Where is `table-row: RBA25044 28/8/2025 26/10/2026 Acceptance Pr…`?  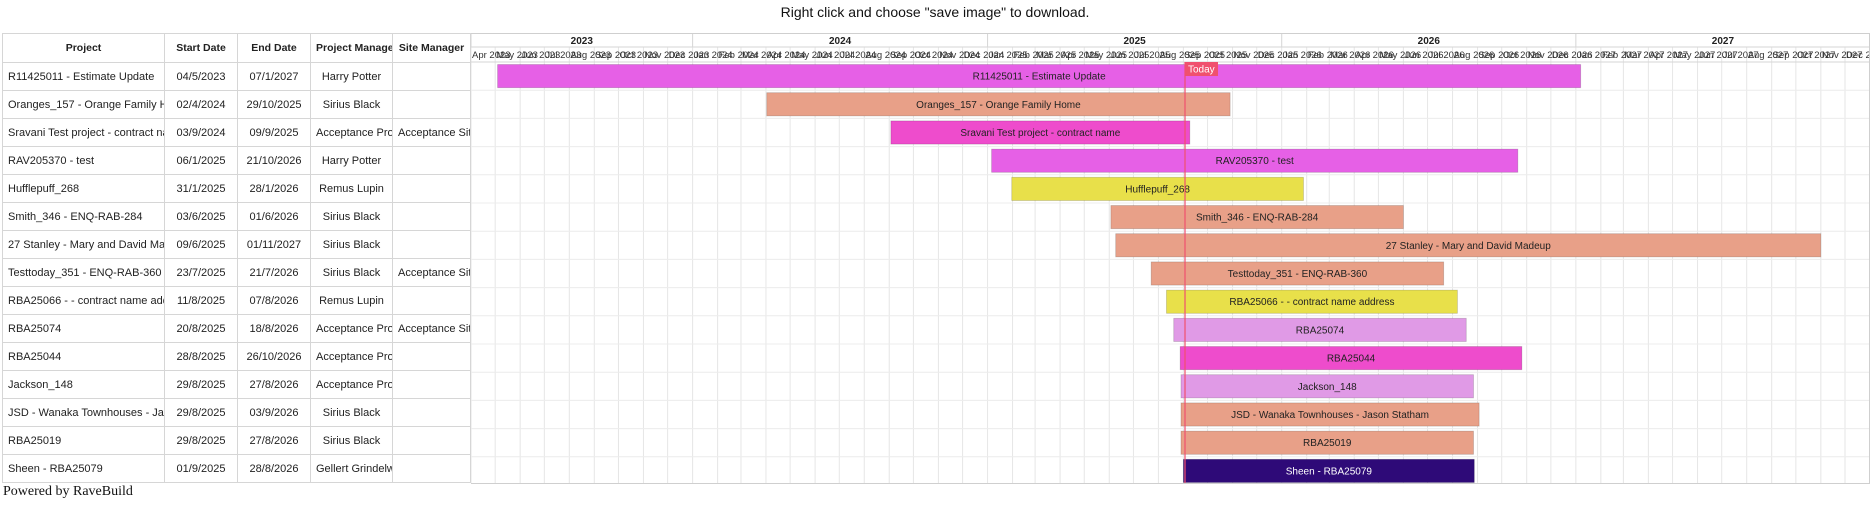 table-row: RBA25044 28/8/2025 26/10/2026 Acceptance Pr… is located at coordinates (236, 356).